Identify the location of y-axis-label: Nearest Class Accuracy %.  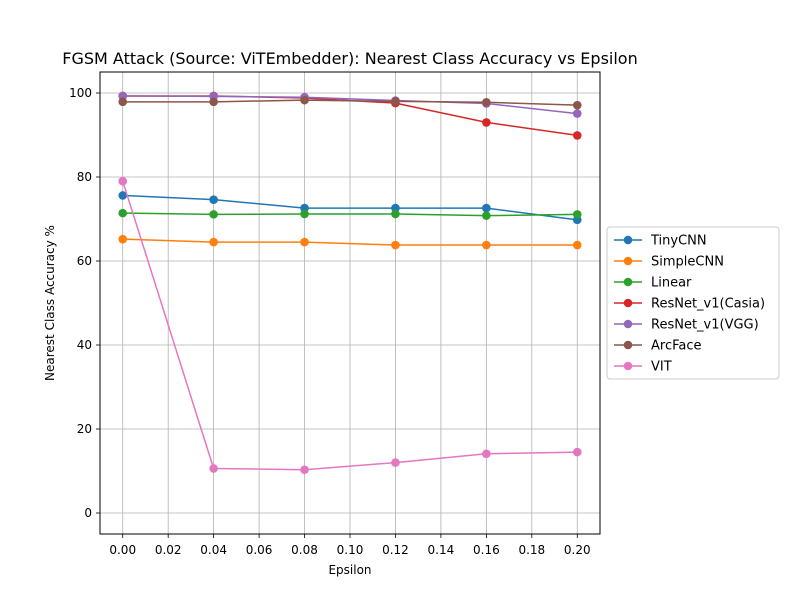
(50, 303).